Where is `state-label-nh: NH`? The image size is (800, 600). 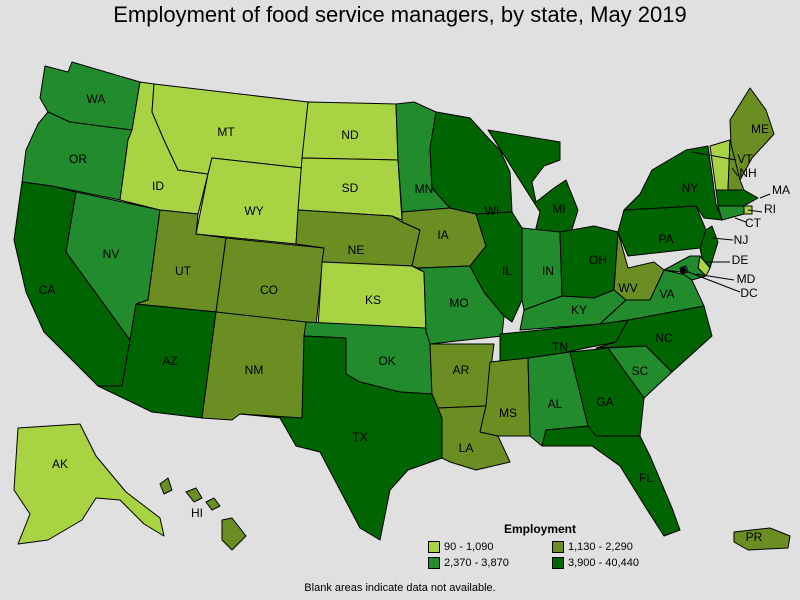 state-label-nh: NH is located at coordinates (747, 173).